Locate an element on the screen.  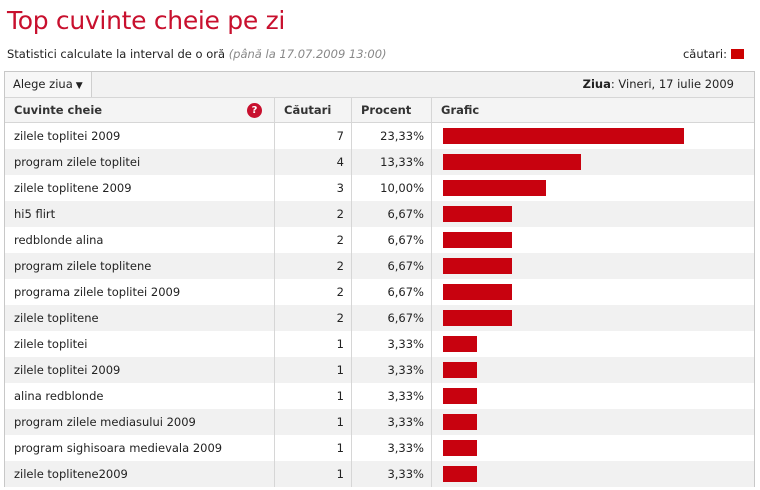
legend-label: căutari: is located at coordinates (704, 54).